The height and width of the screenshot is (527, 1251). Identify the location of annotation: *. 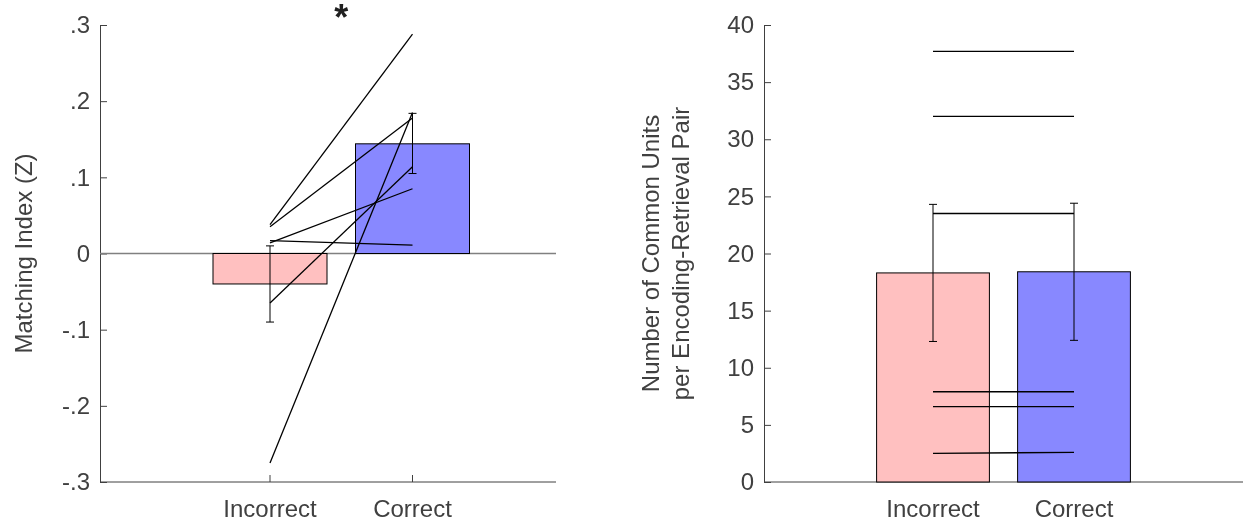
(341, 19).